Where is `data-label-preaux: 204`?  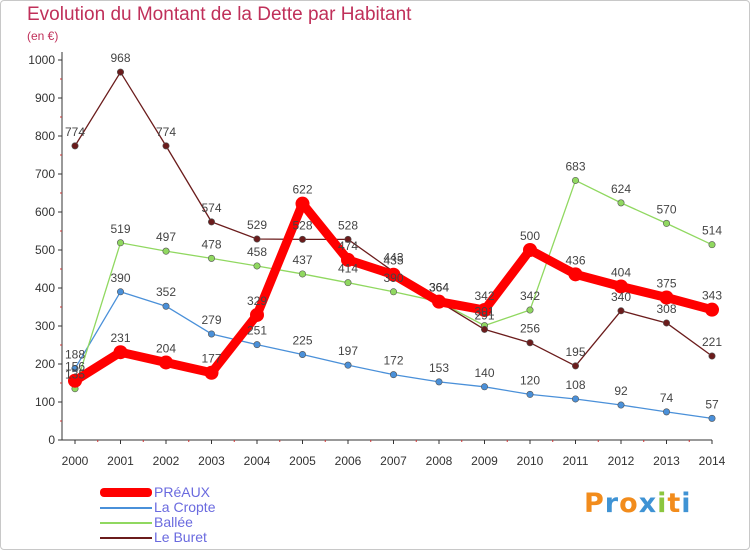 data-label-preaux: 204 is located at coordinates (166, 348).